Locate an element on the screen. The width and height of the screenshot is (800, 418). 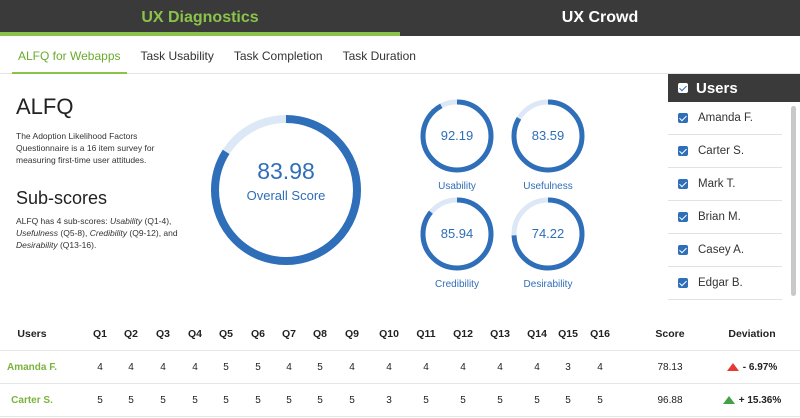
user-item: Mark T. is located at coordinates (725, 184).